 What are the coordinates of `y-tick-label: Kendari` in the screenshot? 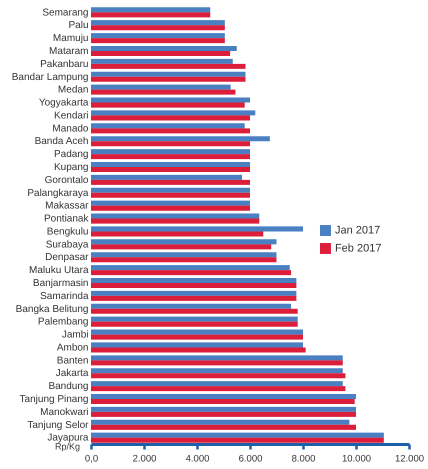 It's located at (71, 116).